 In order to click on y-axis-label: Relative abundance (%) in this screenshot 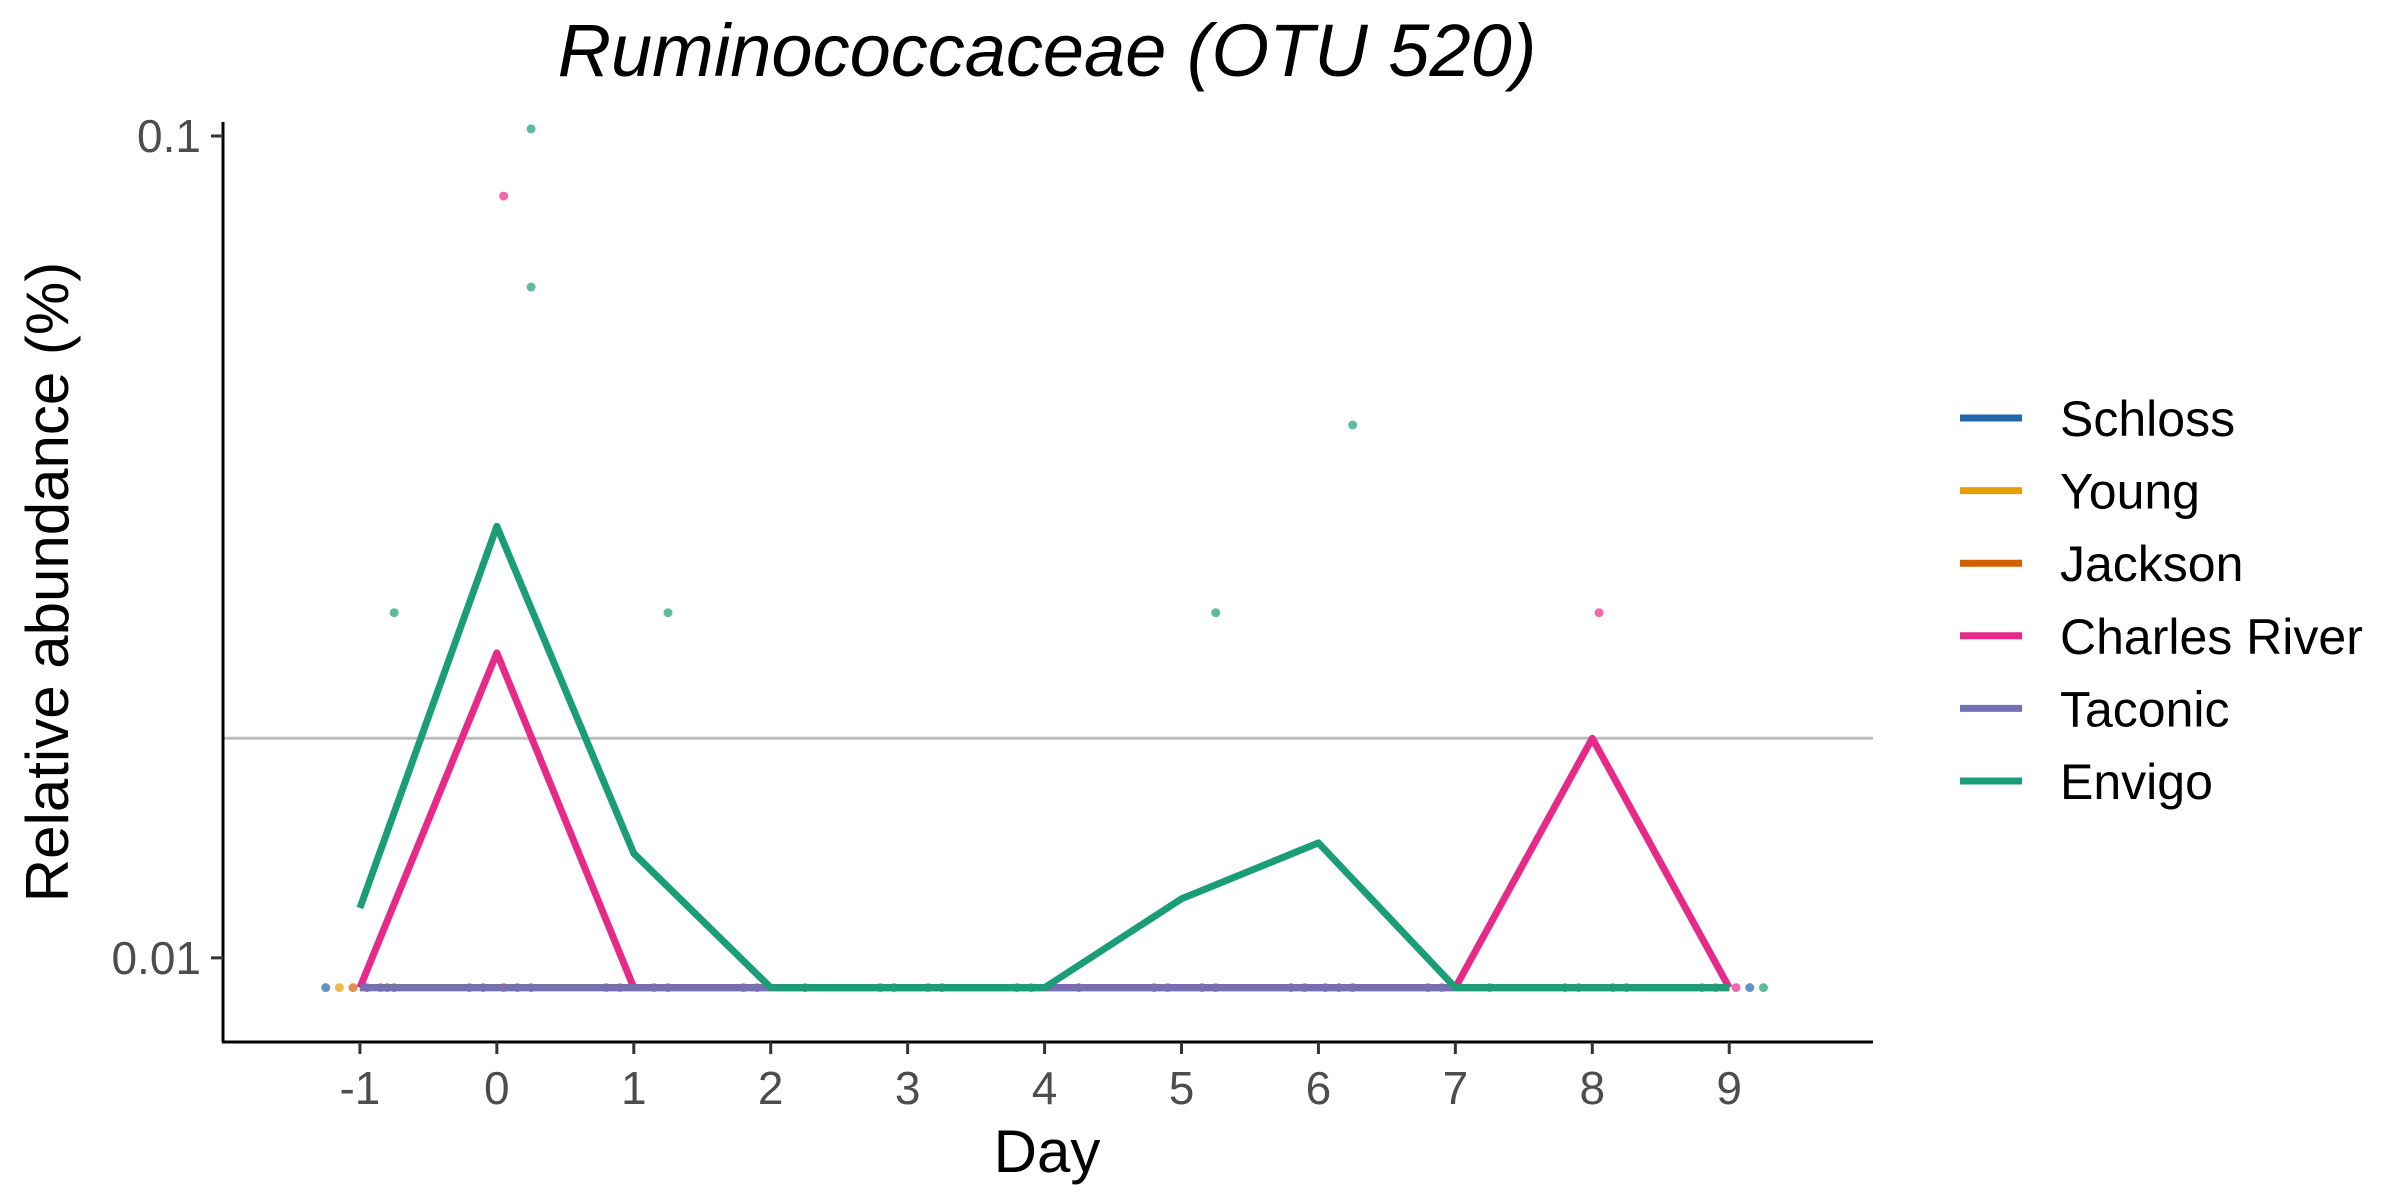, I will do `click(47, 582)`.